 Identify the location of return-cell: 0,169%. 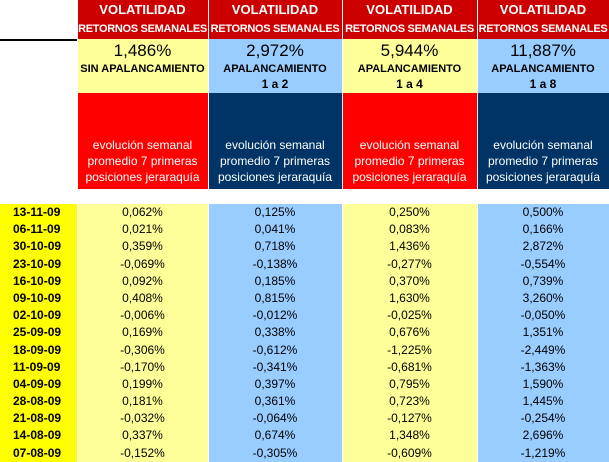
(142, 332).